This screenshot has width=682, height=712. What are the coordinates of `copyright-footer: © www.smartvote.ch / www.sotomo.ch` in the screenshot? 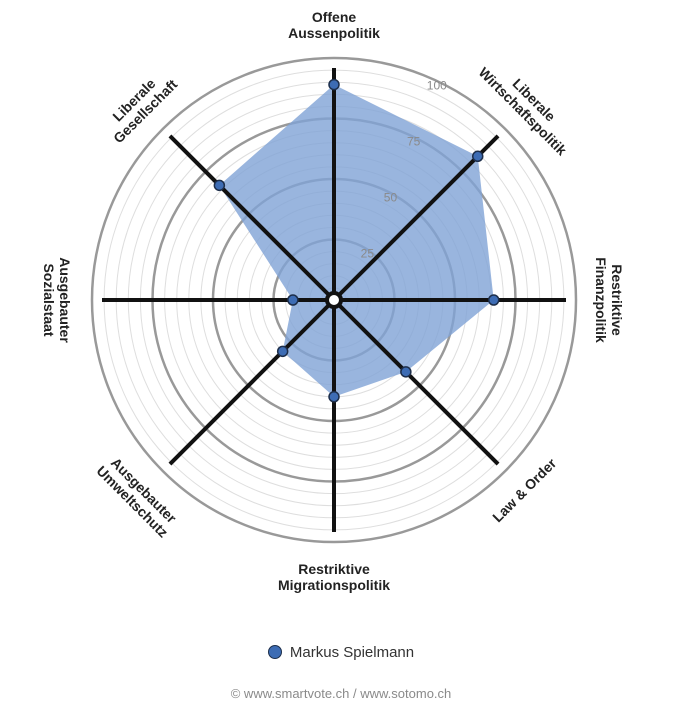 It's located at (341, 693).